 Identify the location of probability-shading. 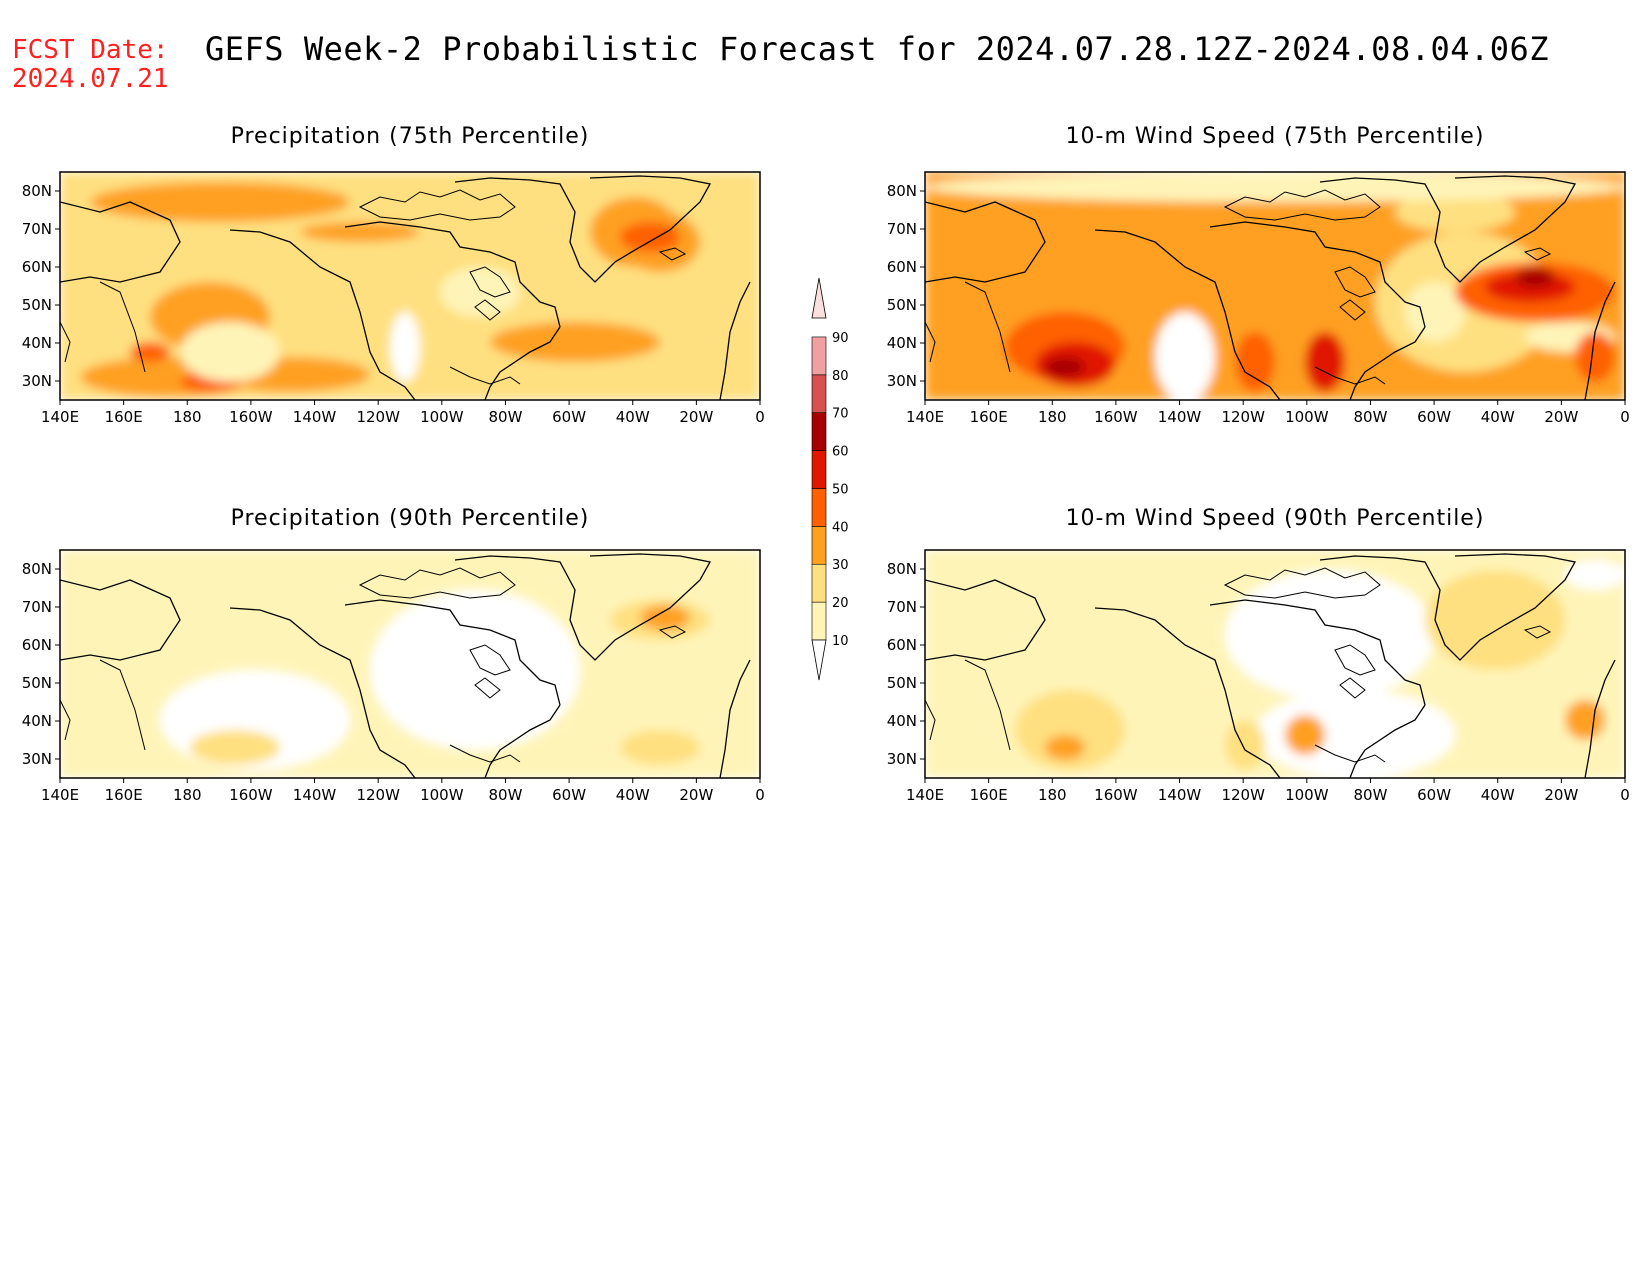
(410, 286).